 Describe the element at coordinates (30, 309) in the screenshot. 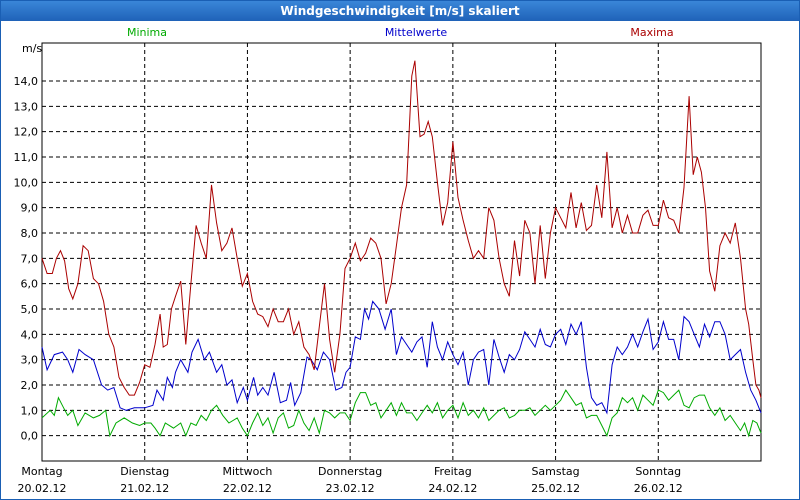

I see `y-tick-label: 5,0` at that location.